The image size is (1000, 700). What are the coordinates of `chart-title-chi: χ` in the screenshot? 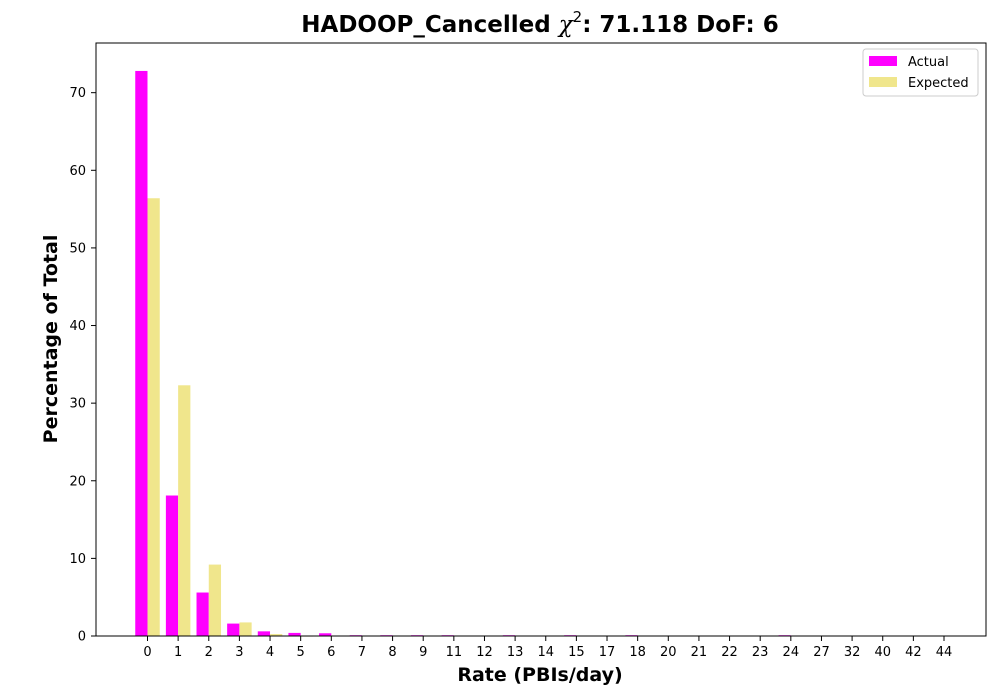 It's located at (566, 25).